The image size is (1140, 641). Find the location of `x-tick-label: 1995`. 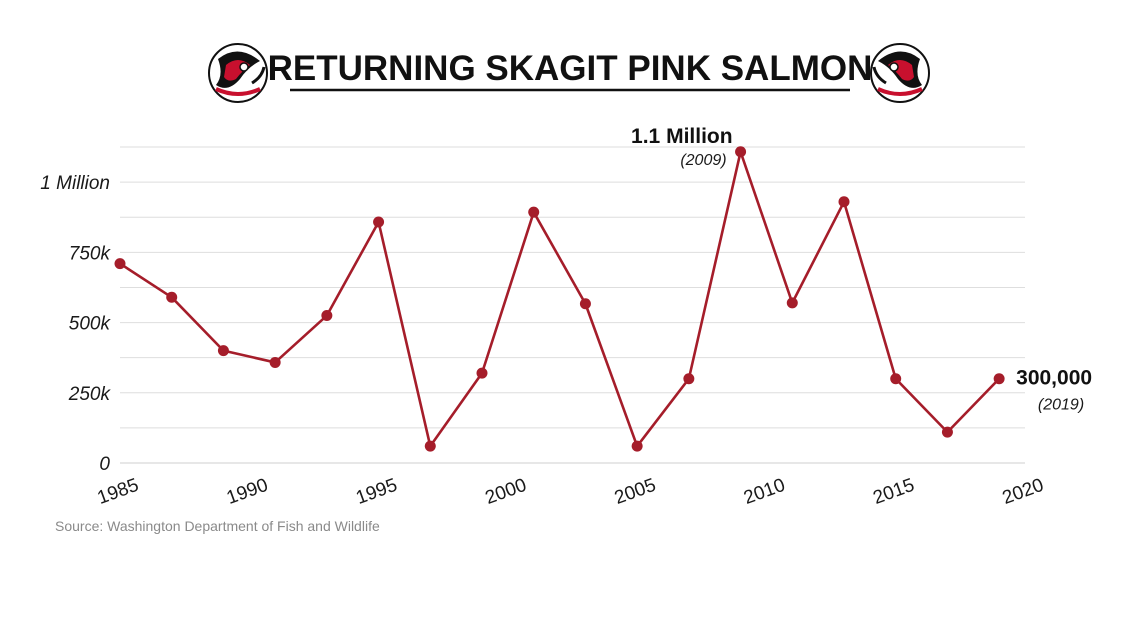

x-tick-label: 1995 is located at coordinates (376, 492).